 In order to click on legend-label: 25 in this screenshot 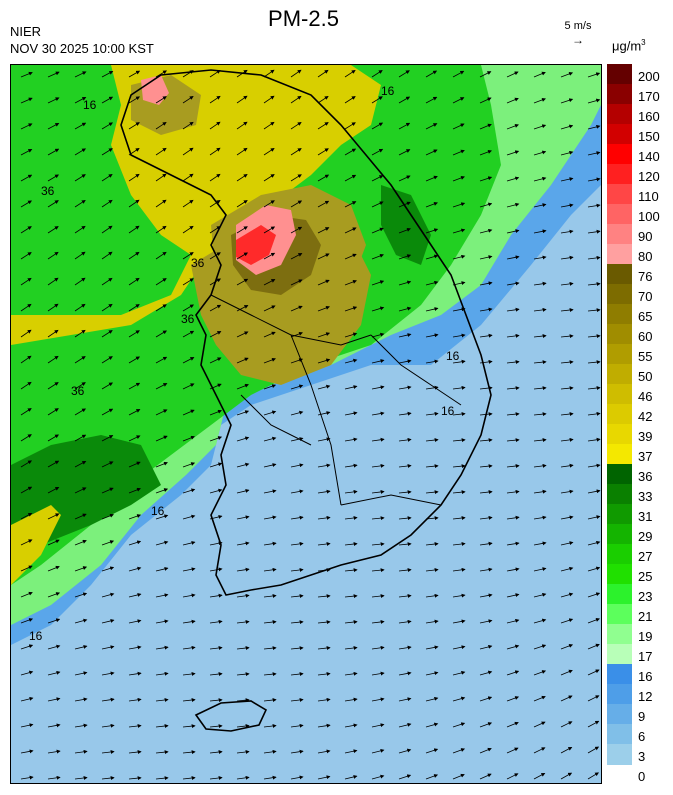, I will do `click(645, 576)`.